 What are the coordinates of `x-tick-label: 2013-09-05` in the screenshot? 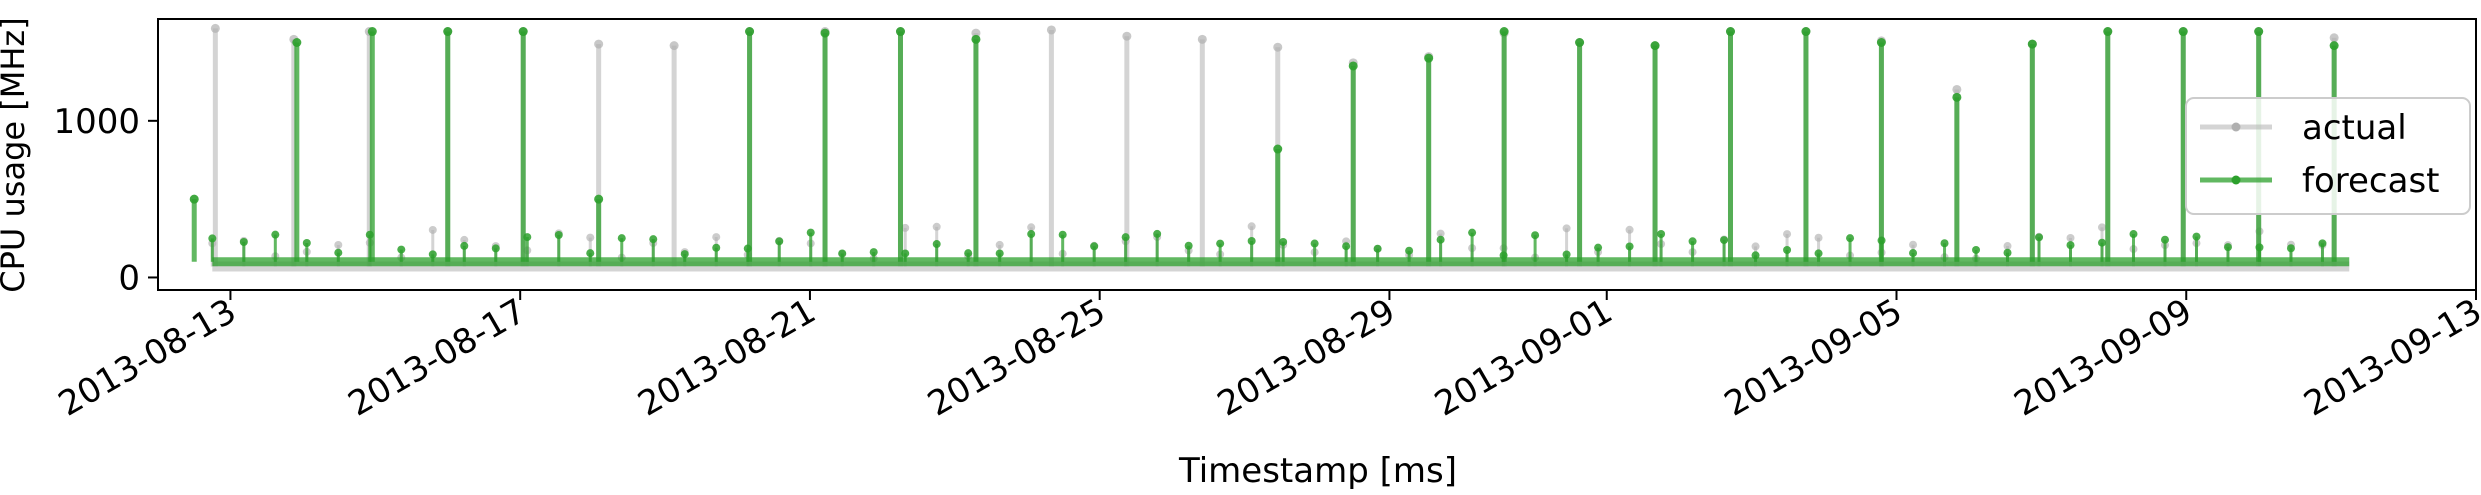 It's located at (1813, 357).